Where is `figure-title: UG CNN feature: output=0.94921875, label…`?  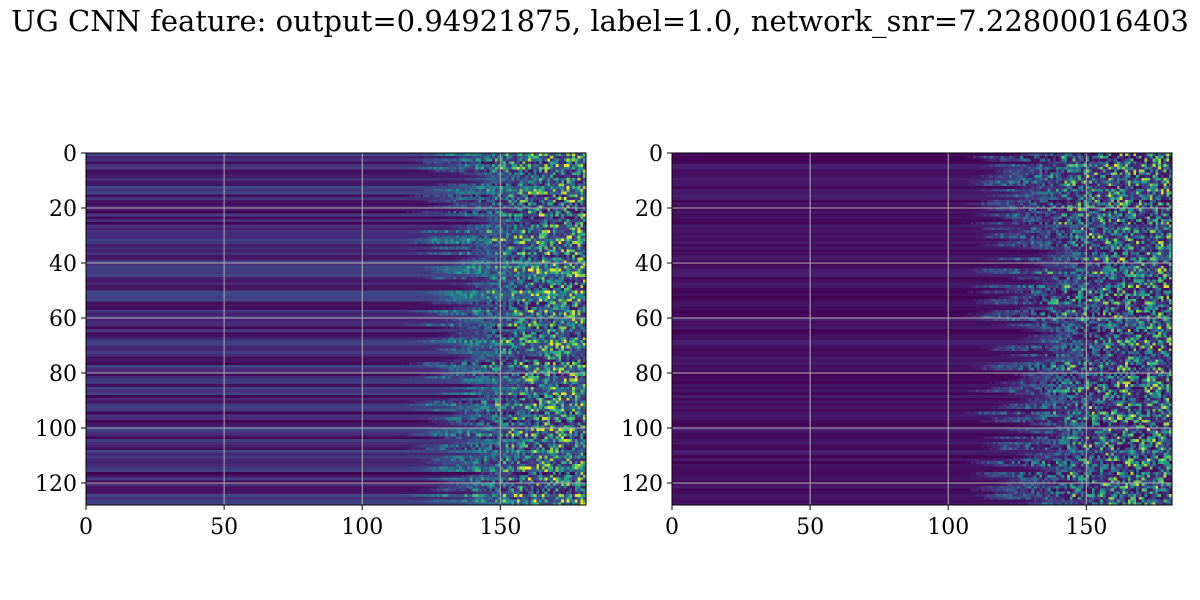 figure-title: UG CNN feature: output=0.94921875, label… is located at coordinates (600, 21).